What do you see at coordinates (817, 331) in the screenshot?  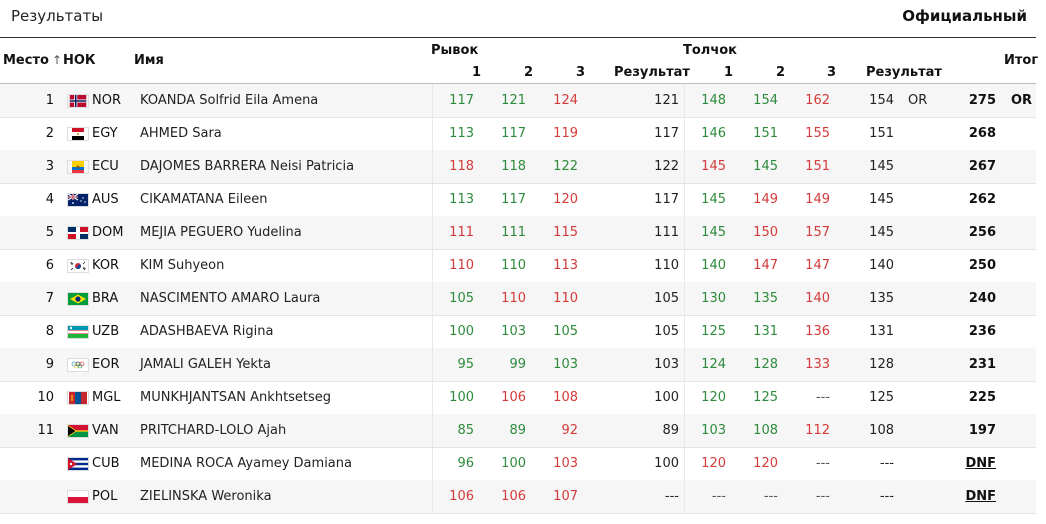 I see `cj-attempt-3: 136` at bounding box center [817, 331].